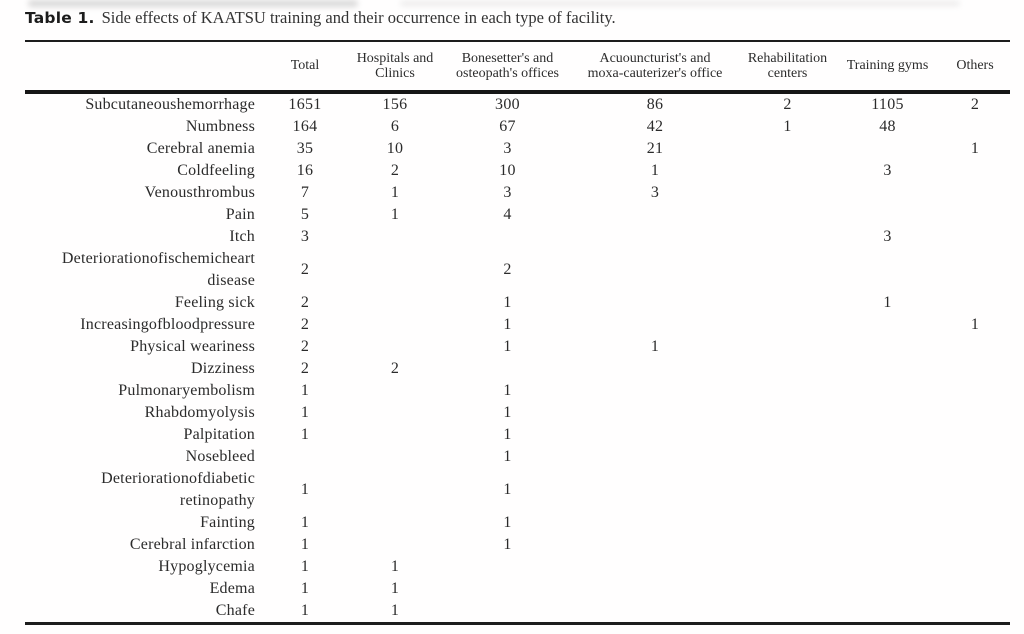 This screenshot has width=1024, height=634. Describe the element at coordinates (192, 346) in the screenshot. I see `row-label: Physical weariness` at that location.